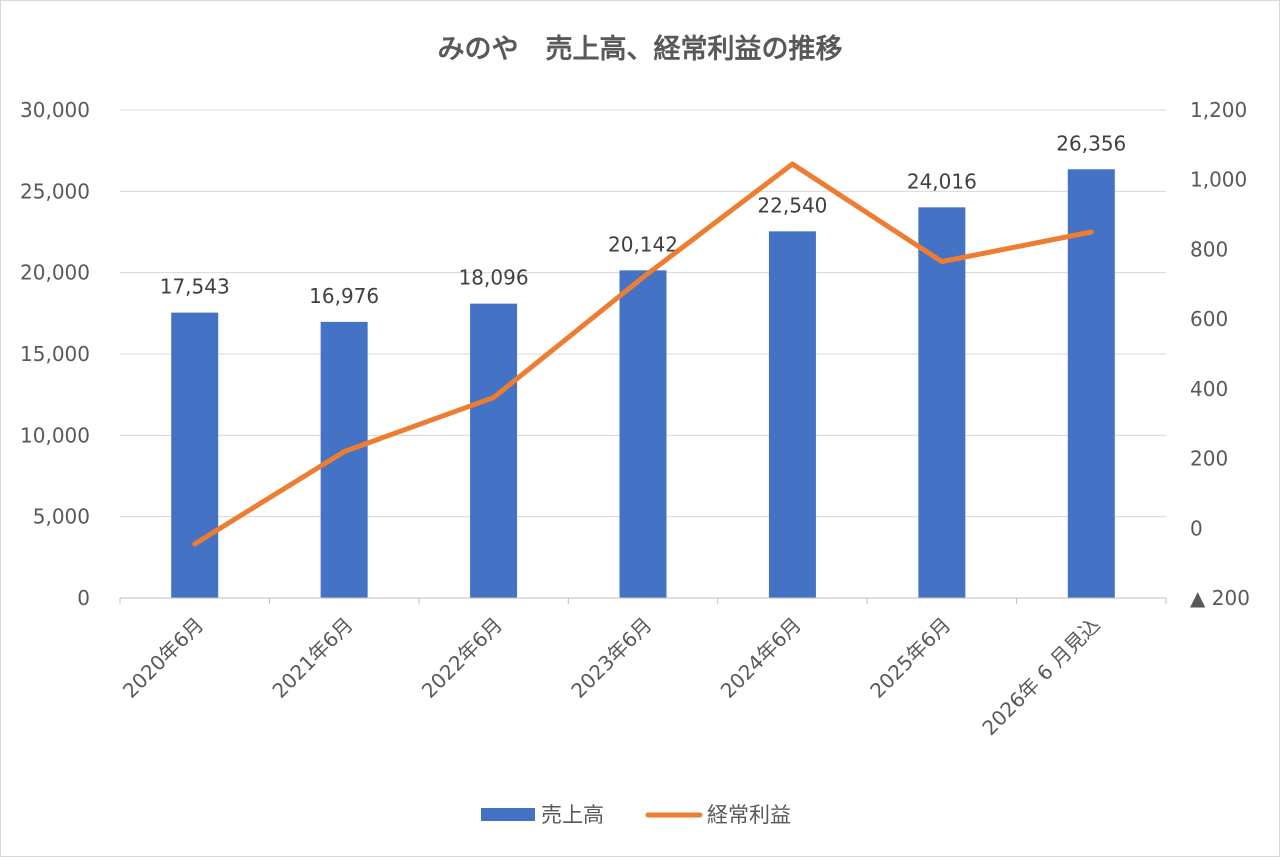 This screenshot has height=857, width=1280. Describe the element at coordinates (55, 435) in the screenshot. I see `left-axis-tick-label: 10,000` at that location.